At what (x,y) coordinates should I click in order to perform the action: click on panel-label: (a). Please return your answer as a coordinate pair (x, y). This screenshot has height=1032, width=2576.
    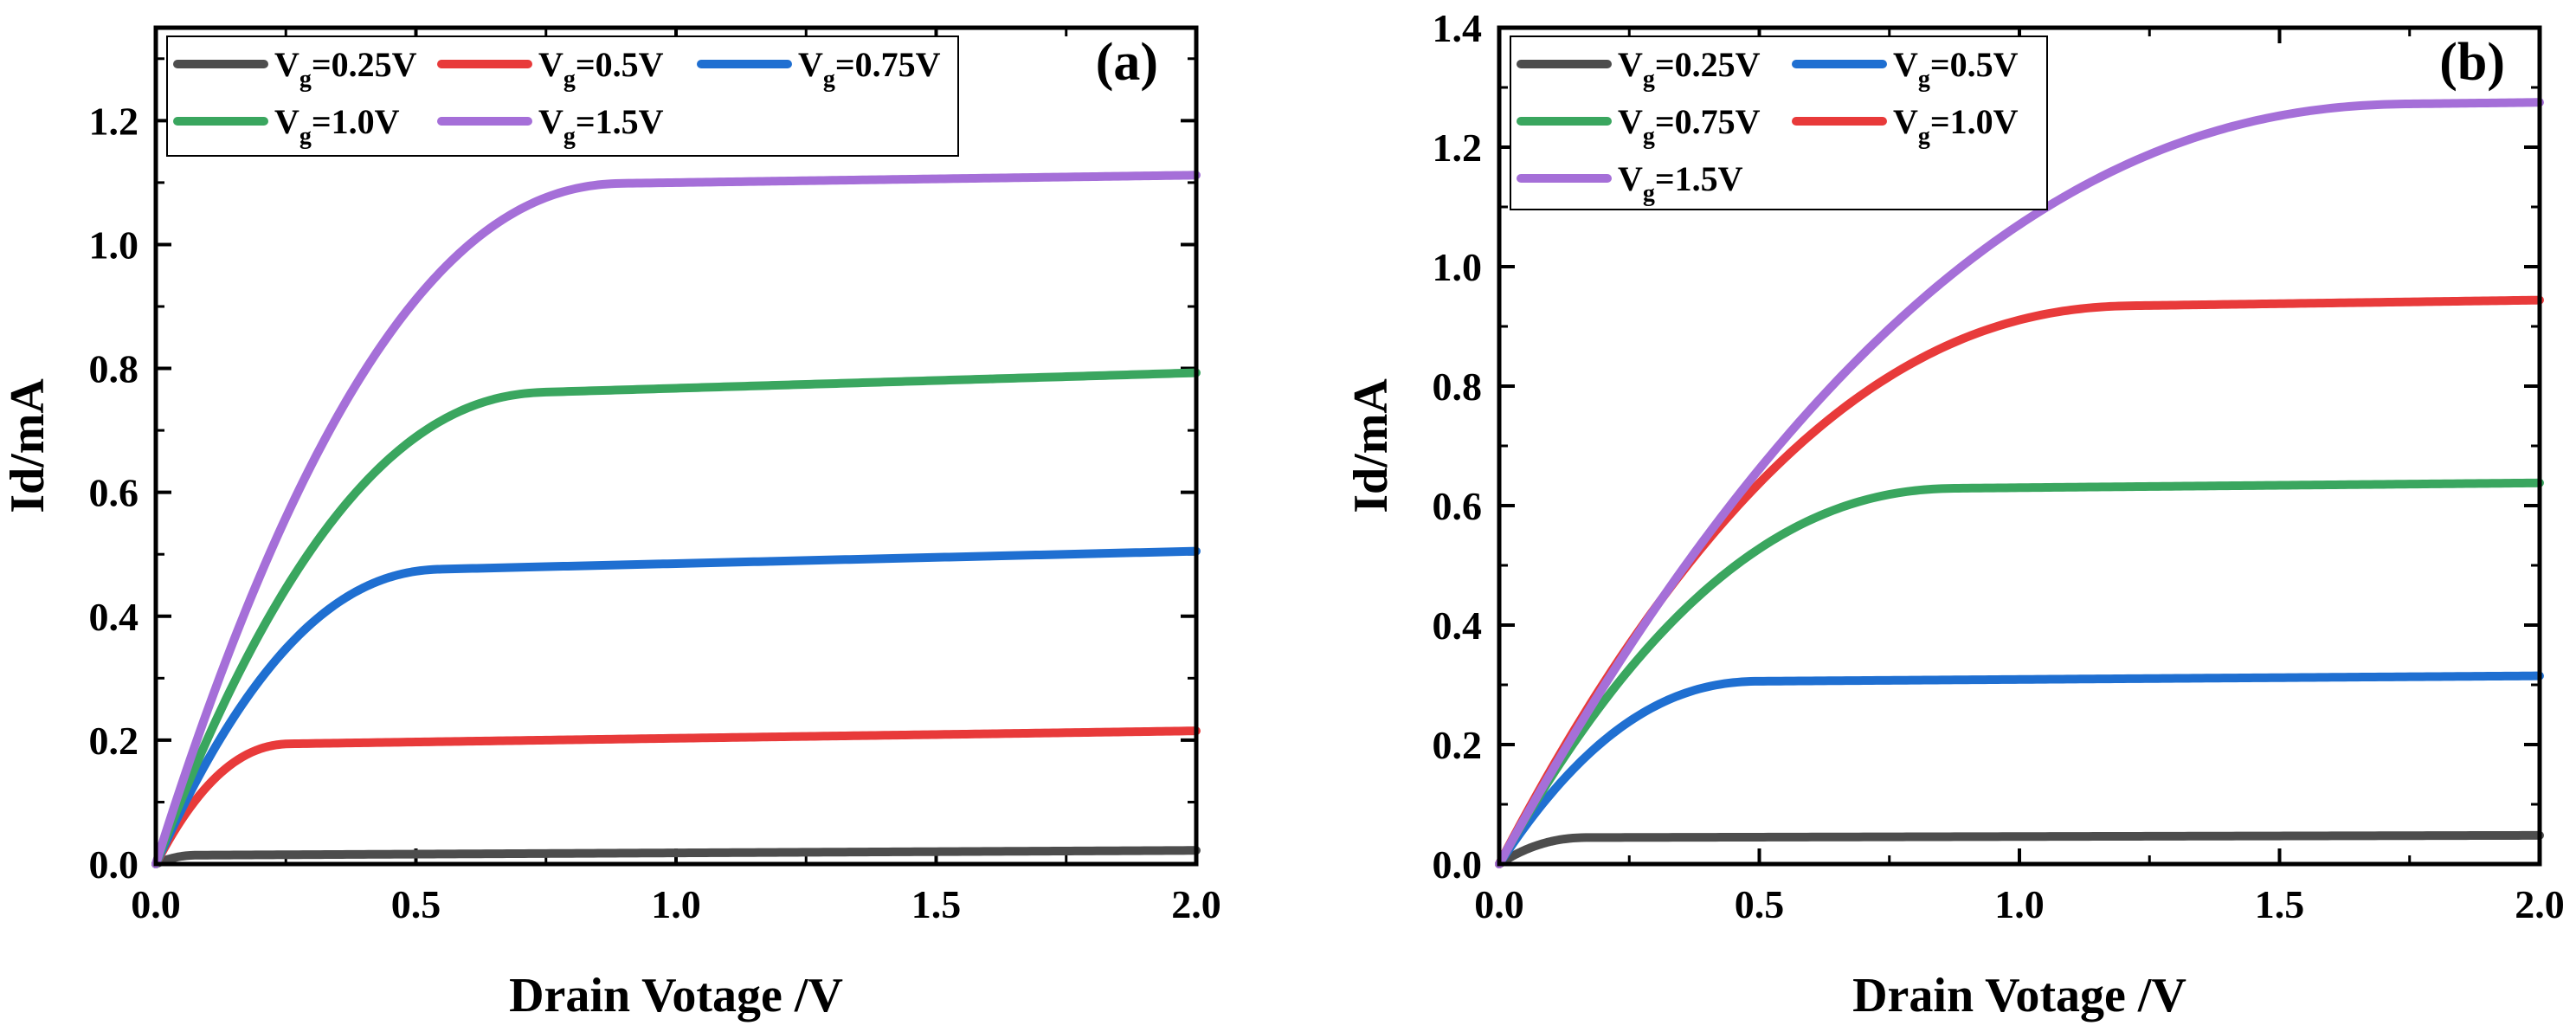
    Looking at the image, I should click on (1127, 62).